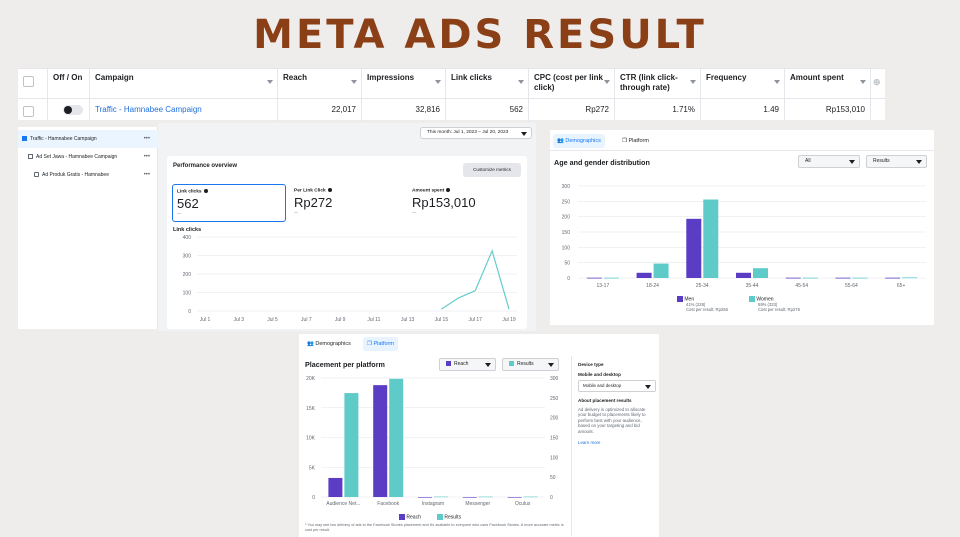 The image size is (960, 537). I want to click on x-tick-label: Facebook, so click(388, 503).